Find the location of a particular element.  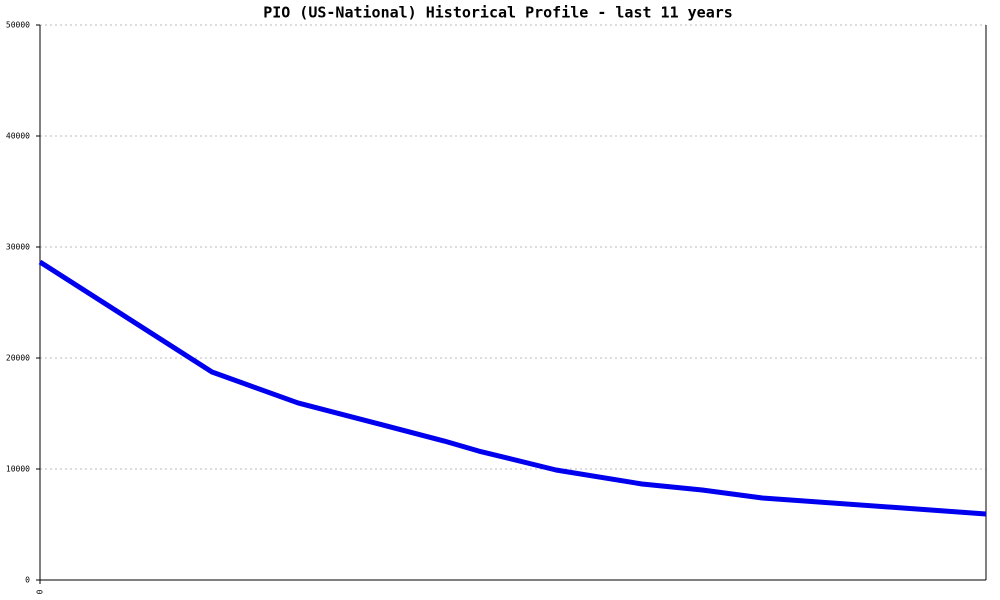

y-tick-label: 50000 is located at coordinates (18, 25).